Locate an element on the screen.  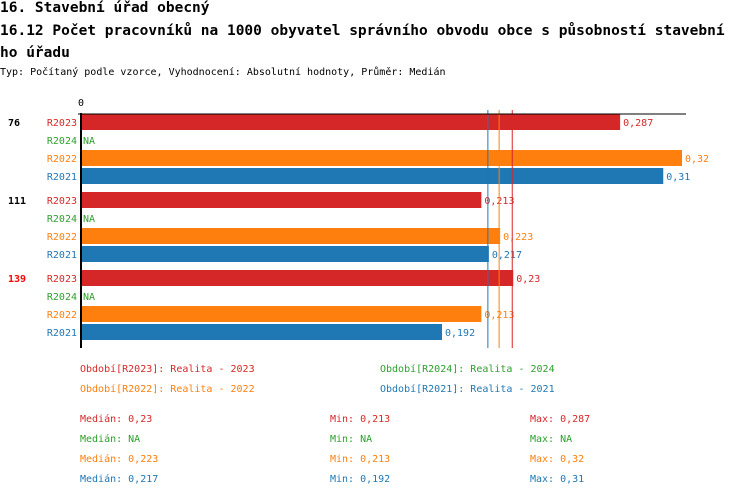
stat-max: Max: 0,287 is located at coordinates (560, 419).